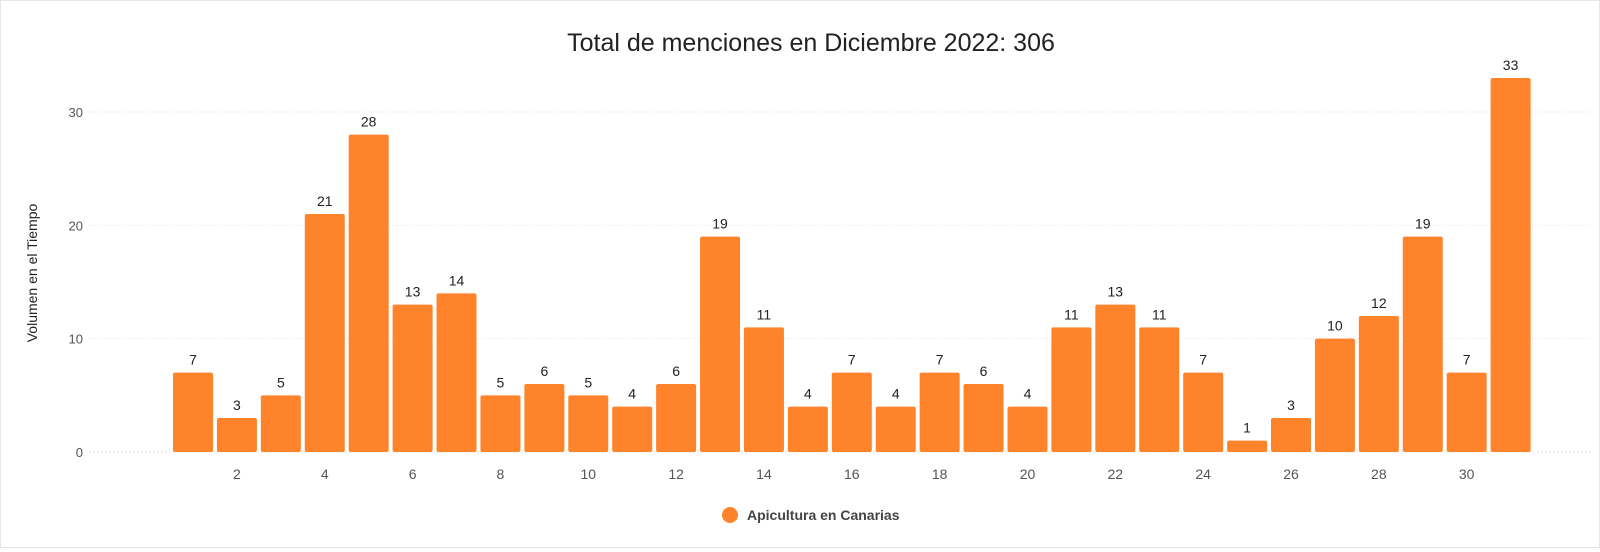 This screenshot has height=552, width=1600. I want to click on legend: Apicultura en Canarias, so click(811, 515).